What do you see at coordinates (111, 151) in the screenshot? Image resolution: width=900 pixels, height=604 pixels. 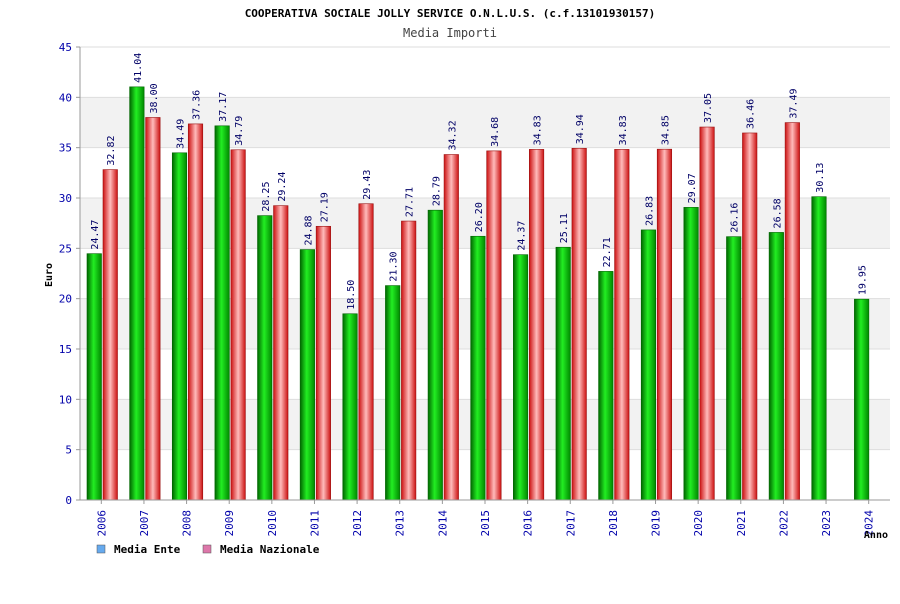 I see `bar-value-label: 32.82` at bounding box center [111, 151].